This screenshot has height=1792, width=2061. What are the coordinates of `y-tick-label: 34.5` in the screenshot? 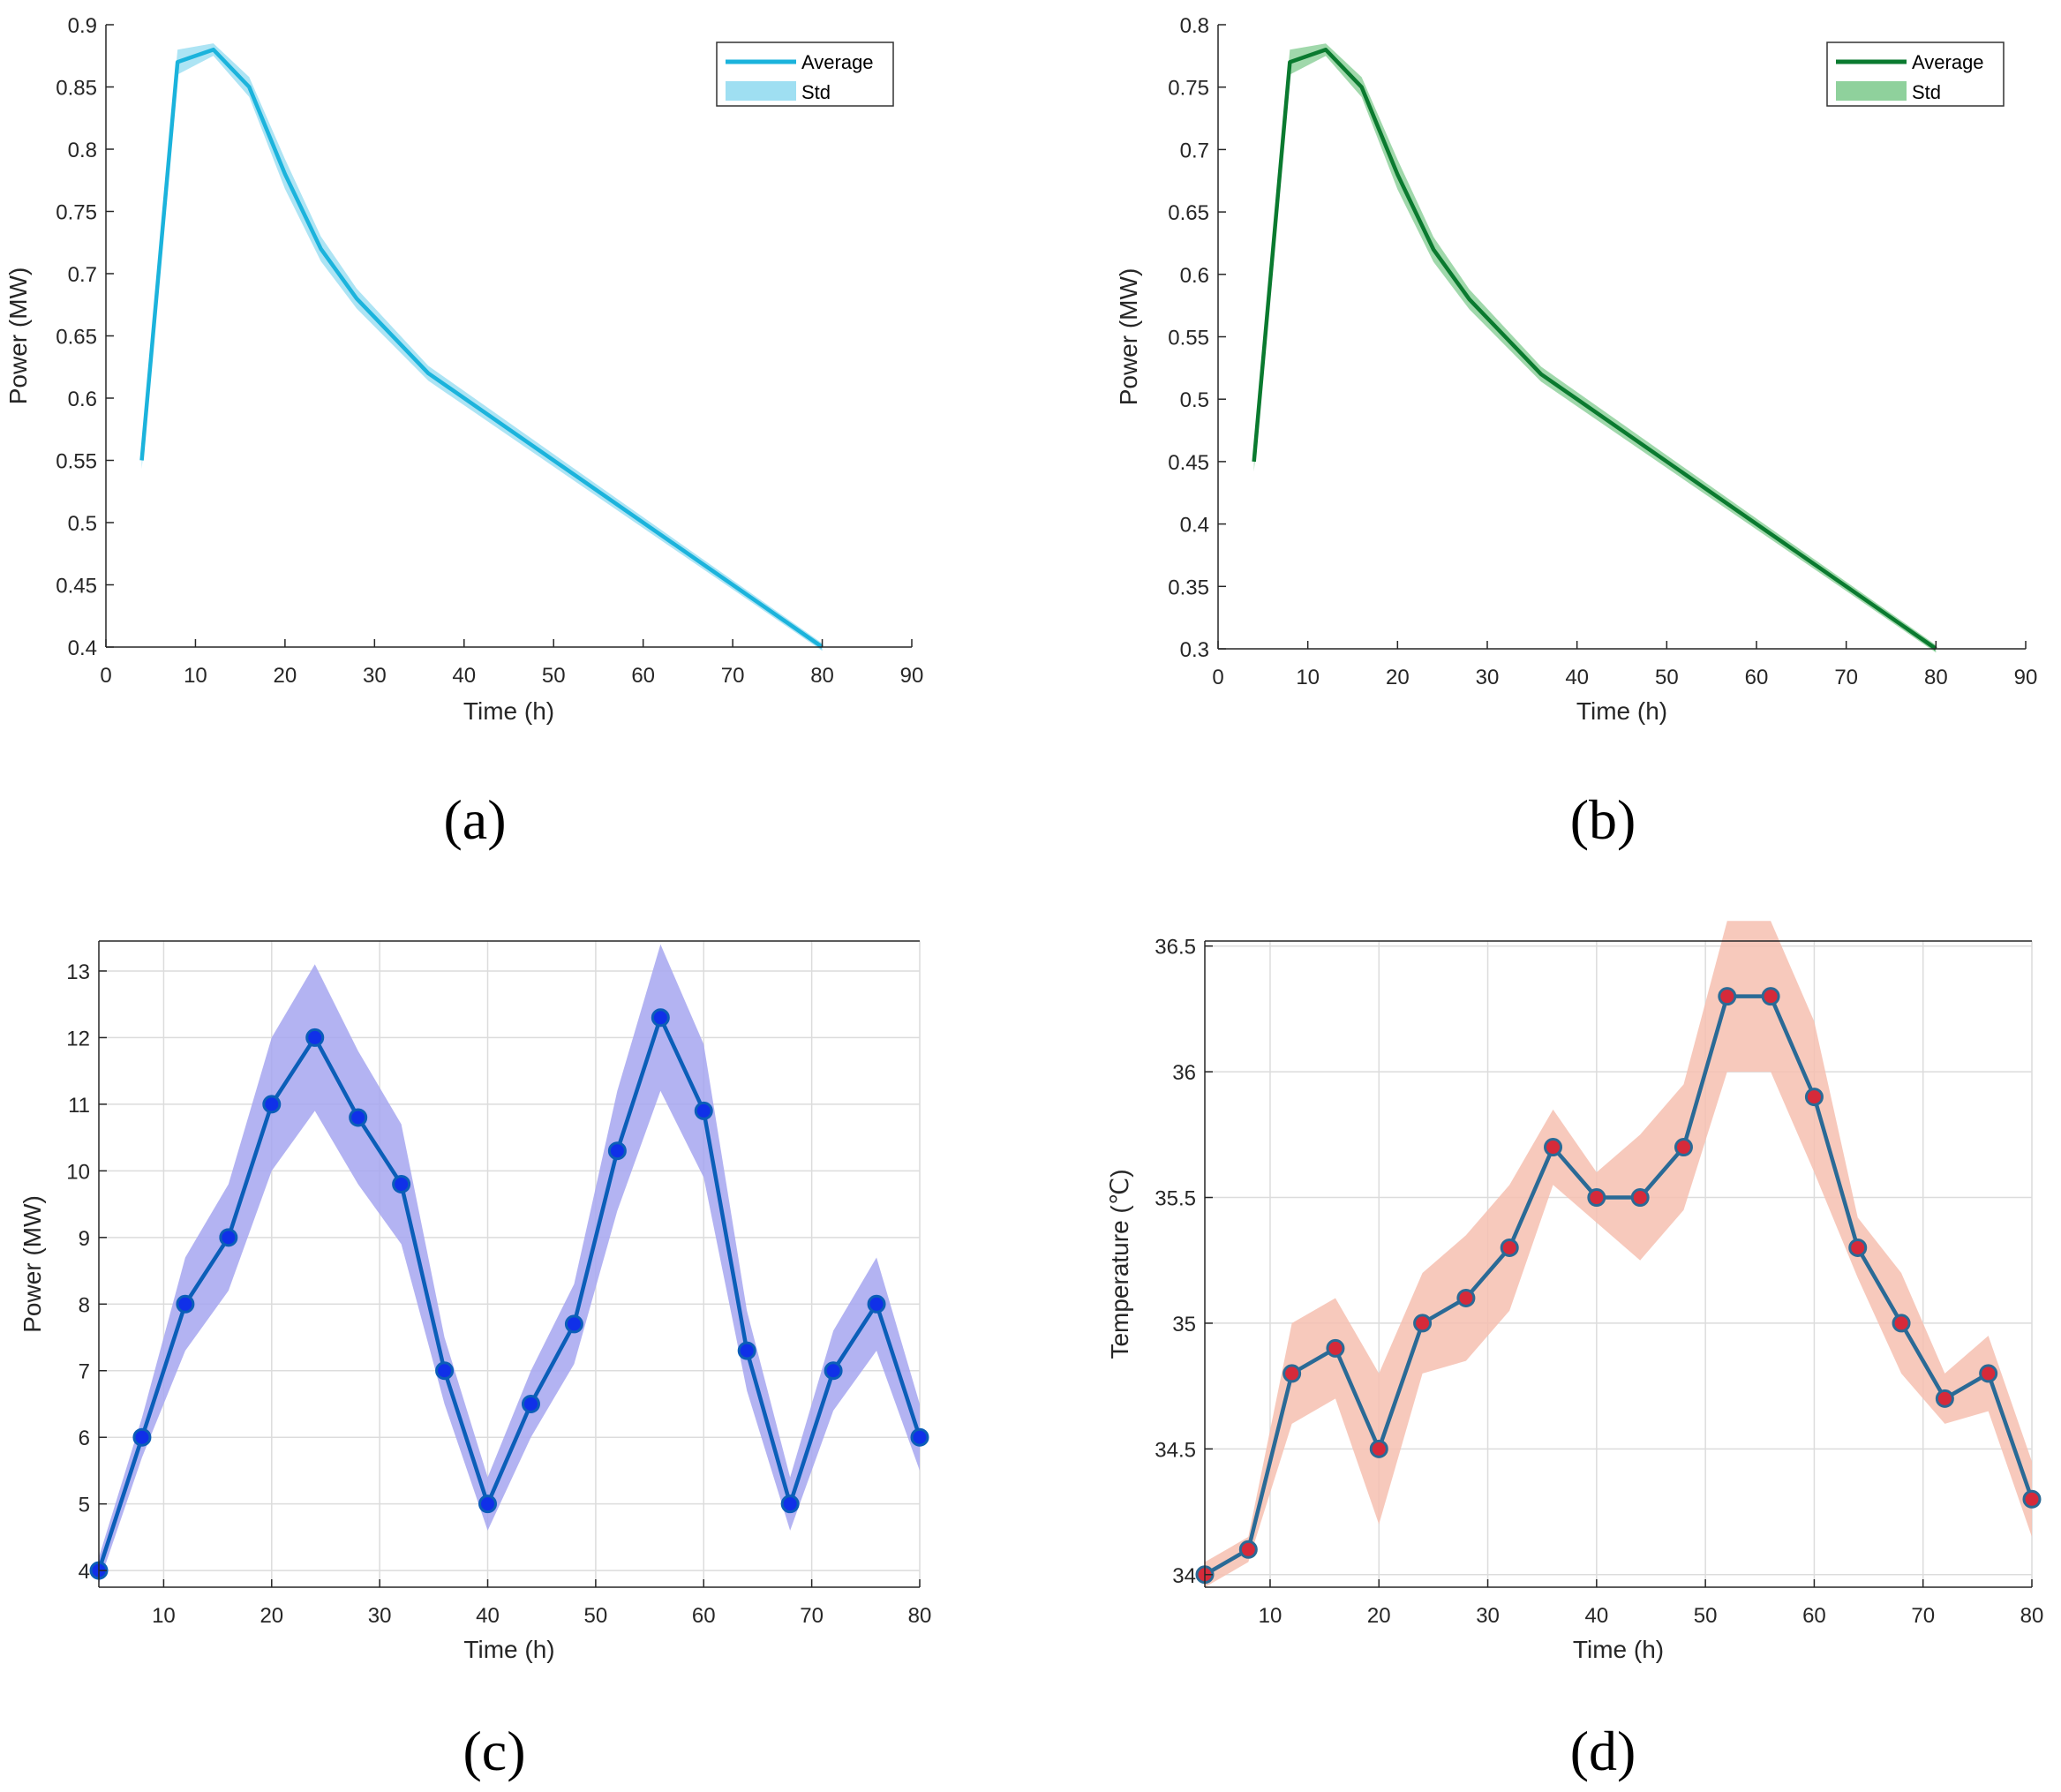 It's located at (1175, 1450).